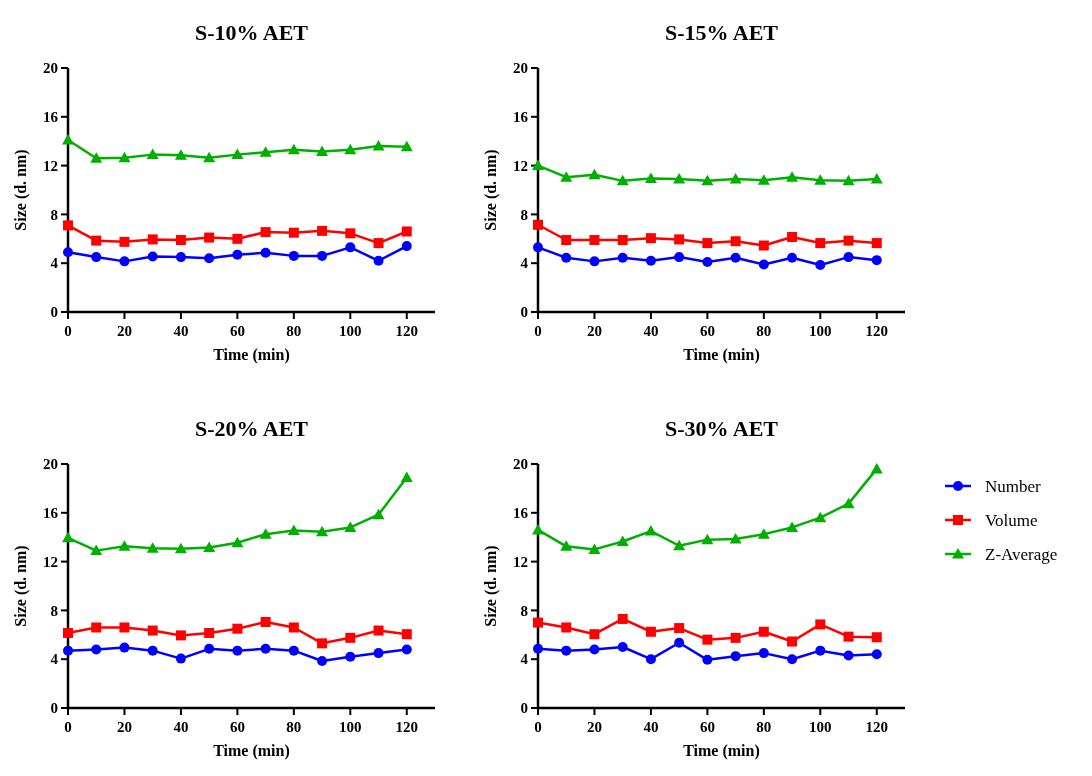 This screenshot has height=776, width=1092. What do you see at coordinates (520, 68) in the screenshot?
I see `y-tick-label: 20` at bounding box center [520, 68].